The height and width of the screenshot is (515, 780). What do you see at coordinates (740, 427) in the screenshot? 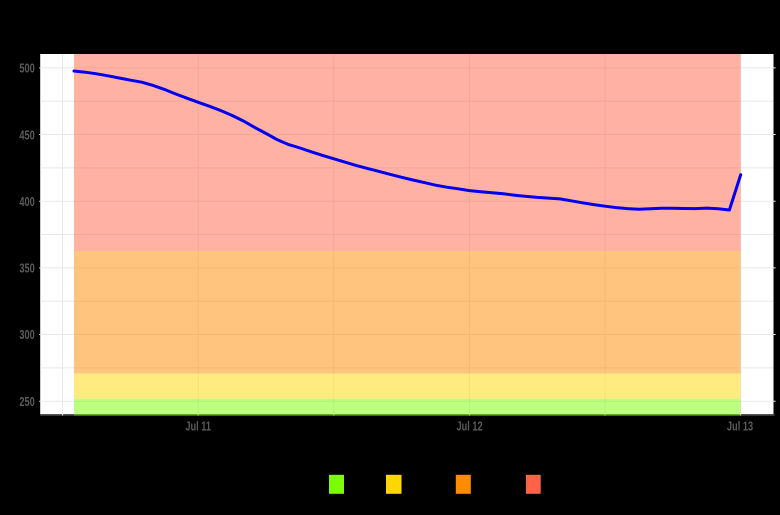
I see `svg-text: Jul 13` at bounding box center [740, 427].